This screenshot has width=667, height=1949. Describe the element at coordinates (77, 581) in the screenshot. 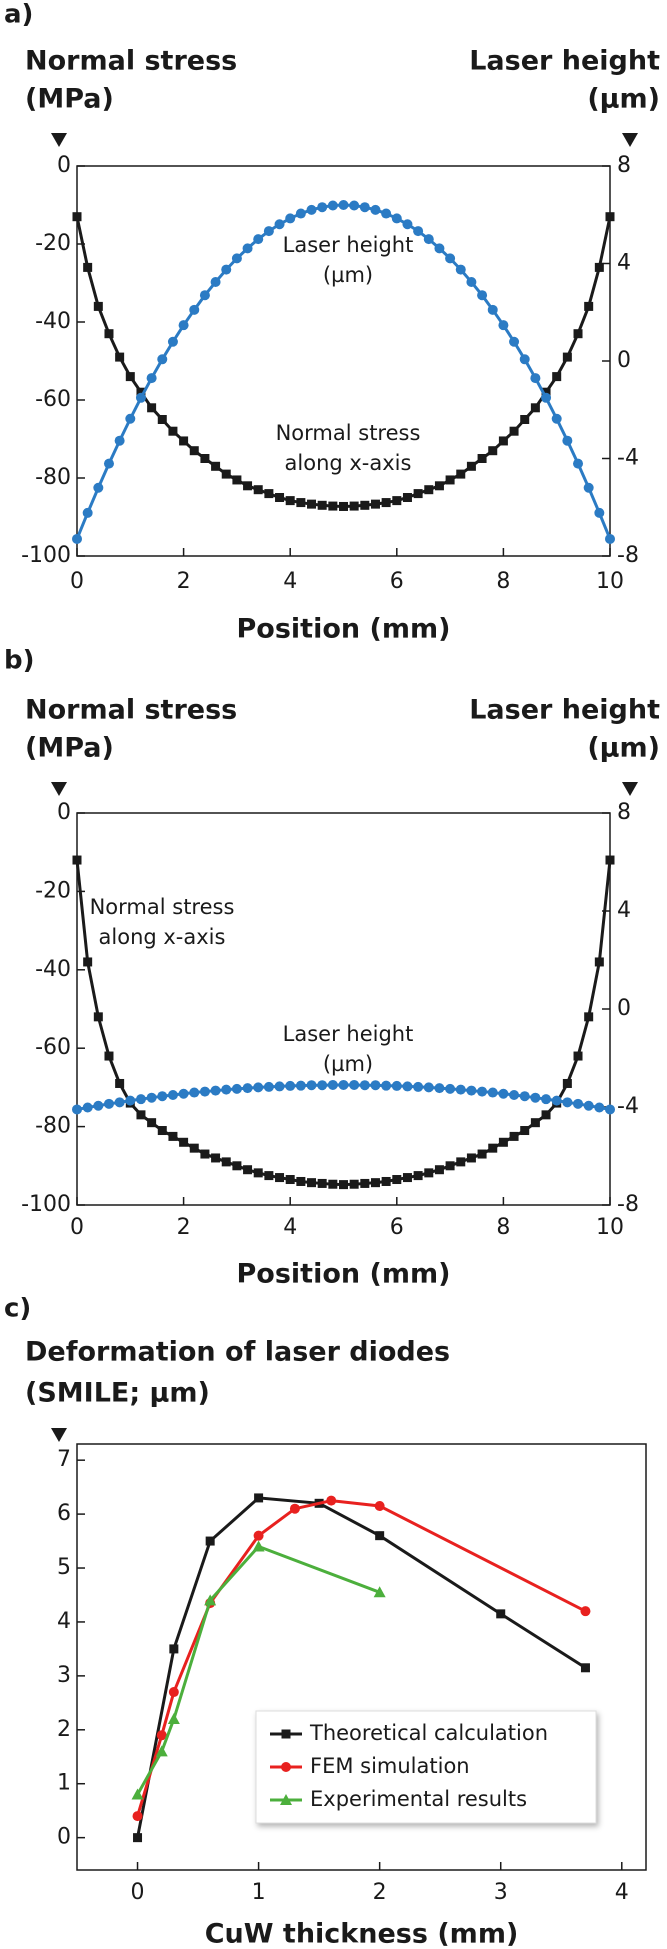

I see `x-tick-label: 0` at that location.